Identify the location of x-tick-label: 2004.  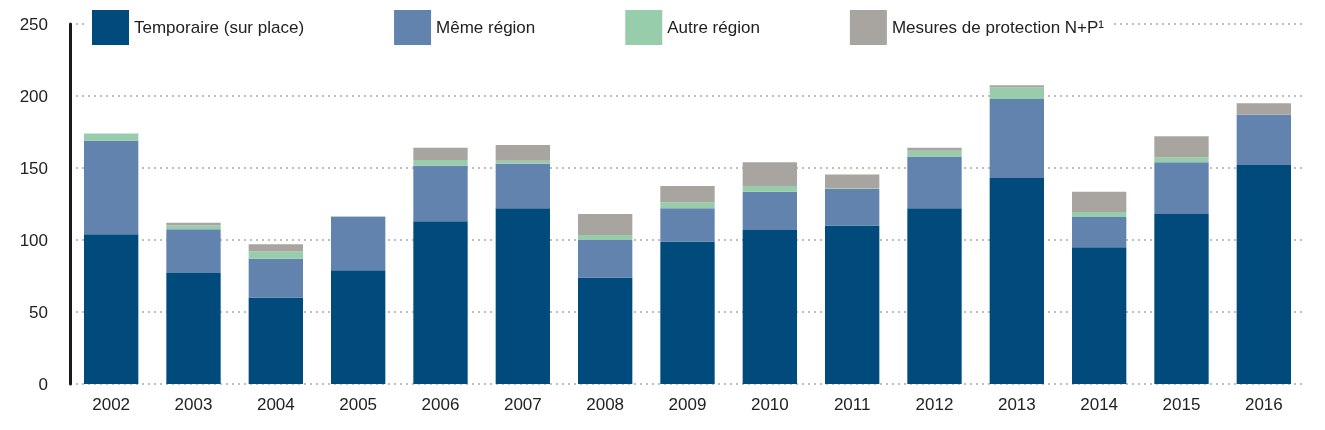
(275, 404).